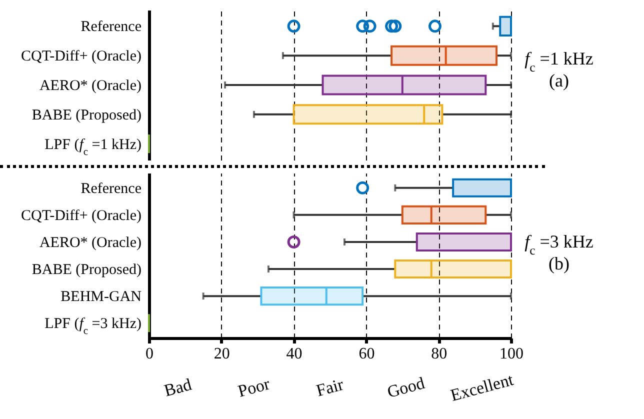 The height and width of the screenshot is (419, 644). Describe the element at coordinates (150, 354) in the screenshot. I see `x-tick-label: 0` at that location.